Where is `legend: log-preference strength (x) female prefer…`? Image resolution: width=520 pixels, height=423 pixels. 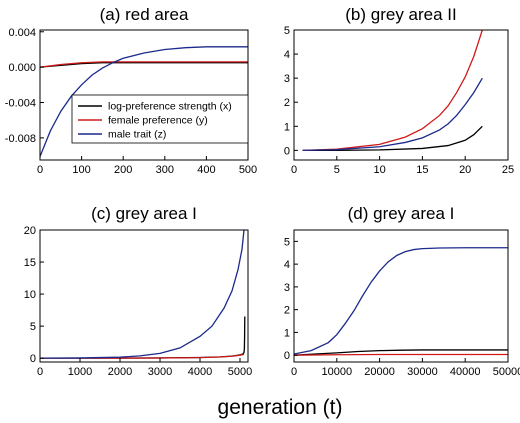
legend: log-preference strength (x) female prefer… is located at coordinates (160, 119).